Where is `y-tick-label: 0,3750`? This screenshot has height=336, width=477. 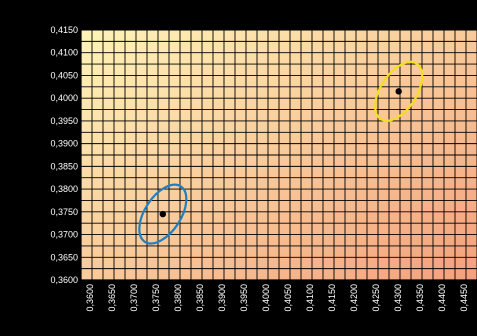 y-tick-label: 0,3750 is located at coordinates (64, 212).